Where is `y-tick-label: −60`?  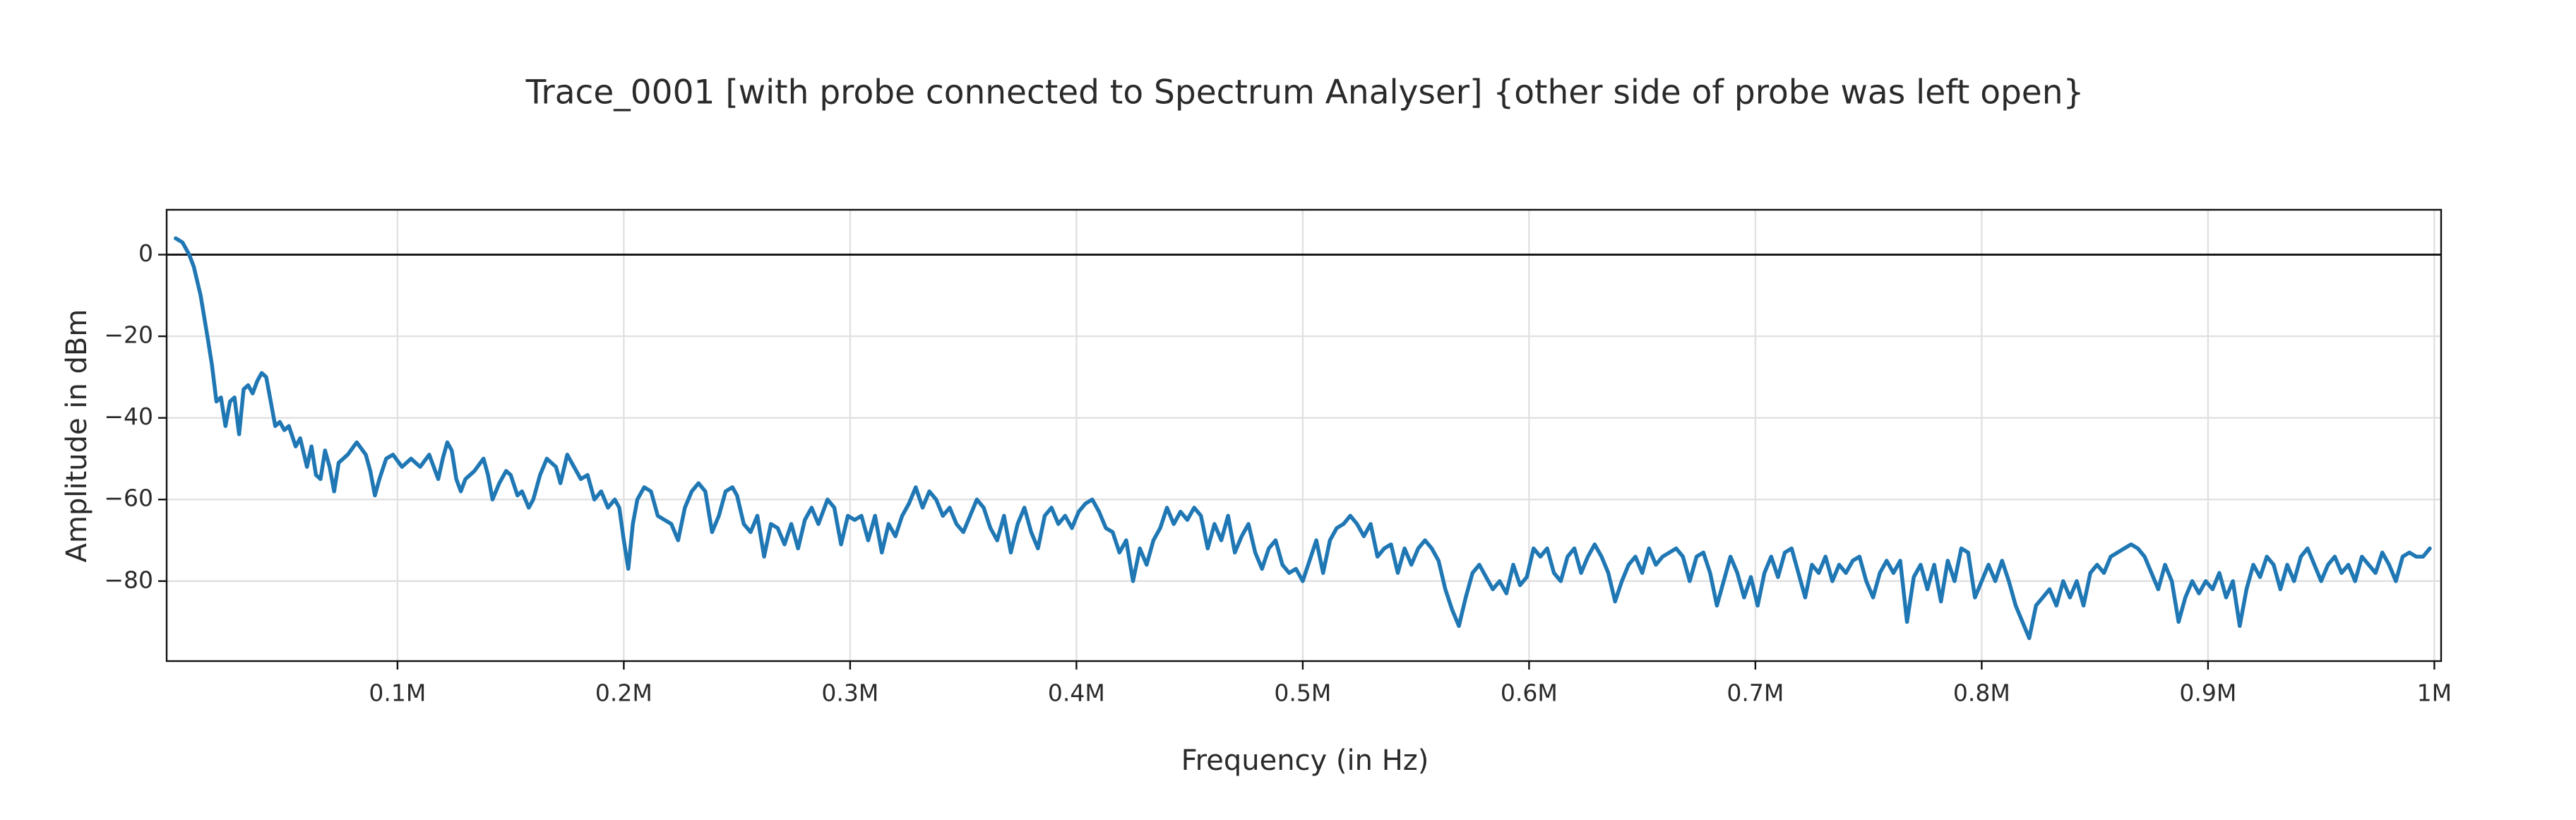
y-tick-label: −60 is located at coordinates (128, 498).